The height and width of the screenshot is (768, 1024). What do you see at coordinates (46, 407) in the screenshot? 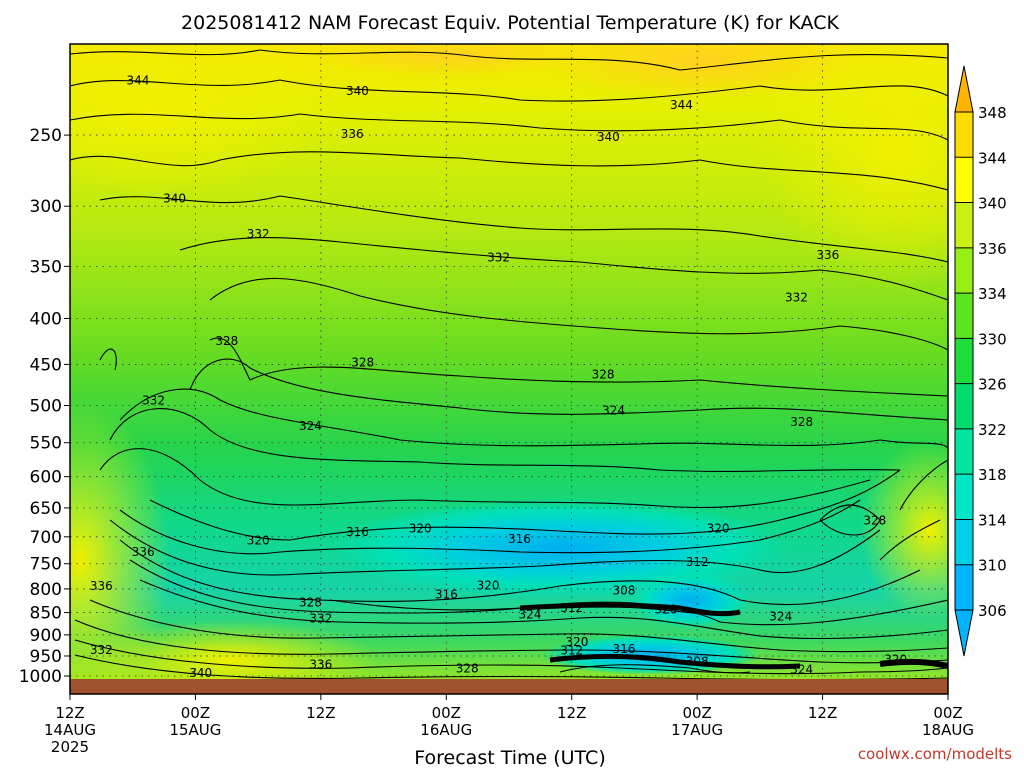
I see `y-tick-label: 500` at bounding box center [46, 407].